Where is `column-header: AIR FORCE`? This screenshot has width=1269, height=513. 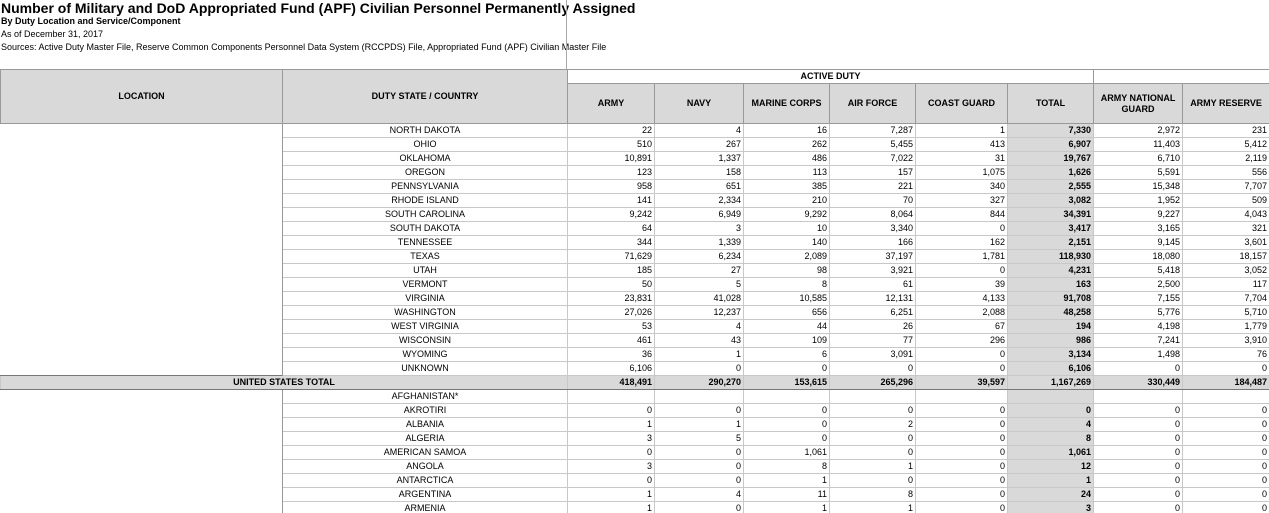
column-header: AIR FORCE is located at coordinates (872, 103).